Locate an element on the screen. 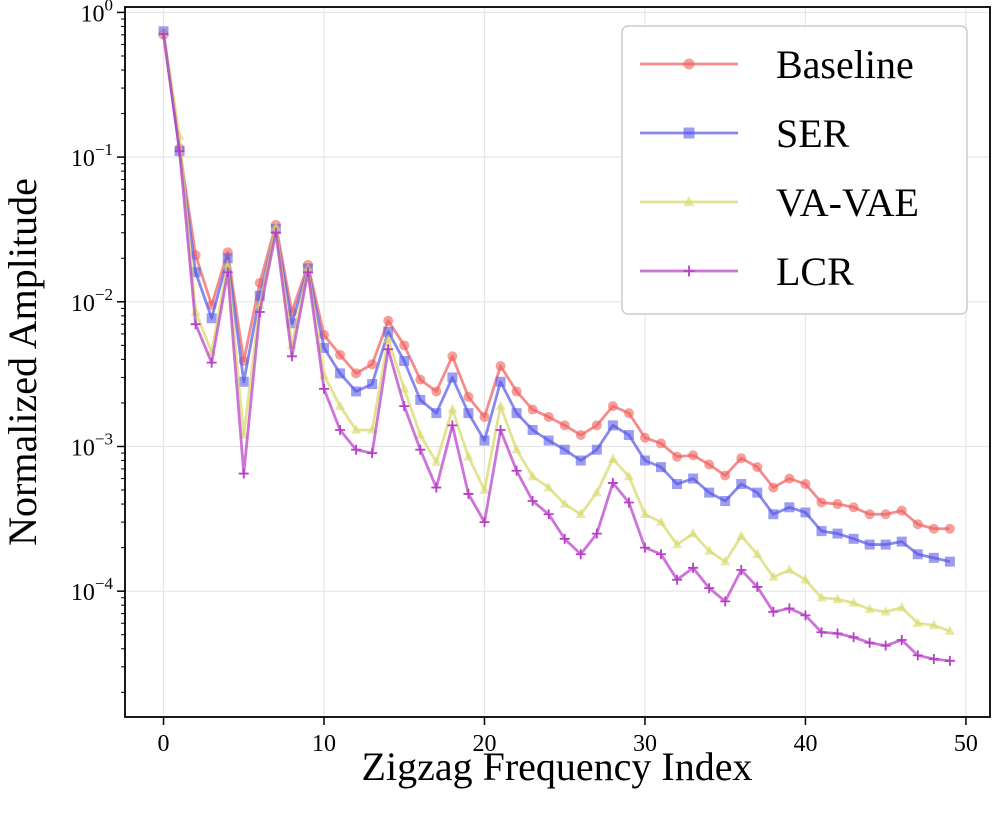  y-tick-label: 10⁰ is located at coordinates (97, 13).